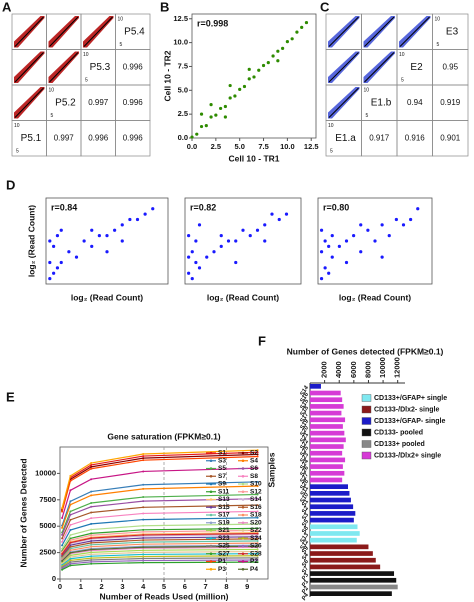 This screenshot has height=602, width=474. What do you see at coordinates (305, 538) in the screenshot?
I see `category-label: S13` at bounding box center [305, 538].